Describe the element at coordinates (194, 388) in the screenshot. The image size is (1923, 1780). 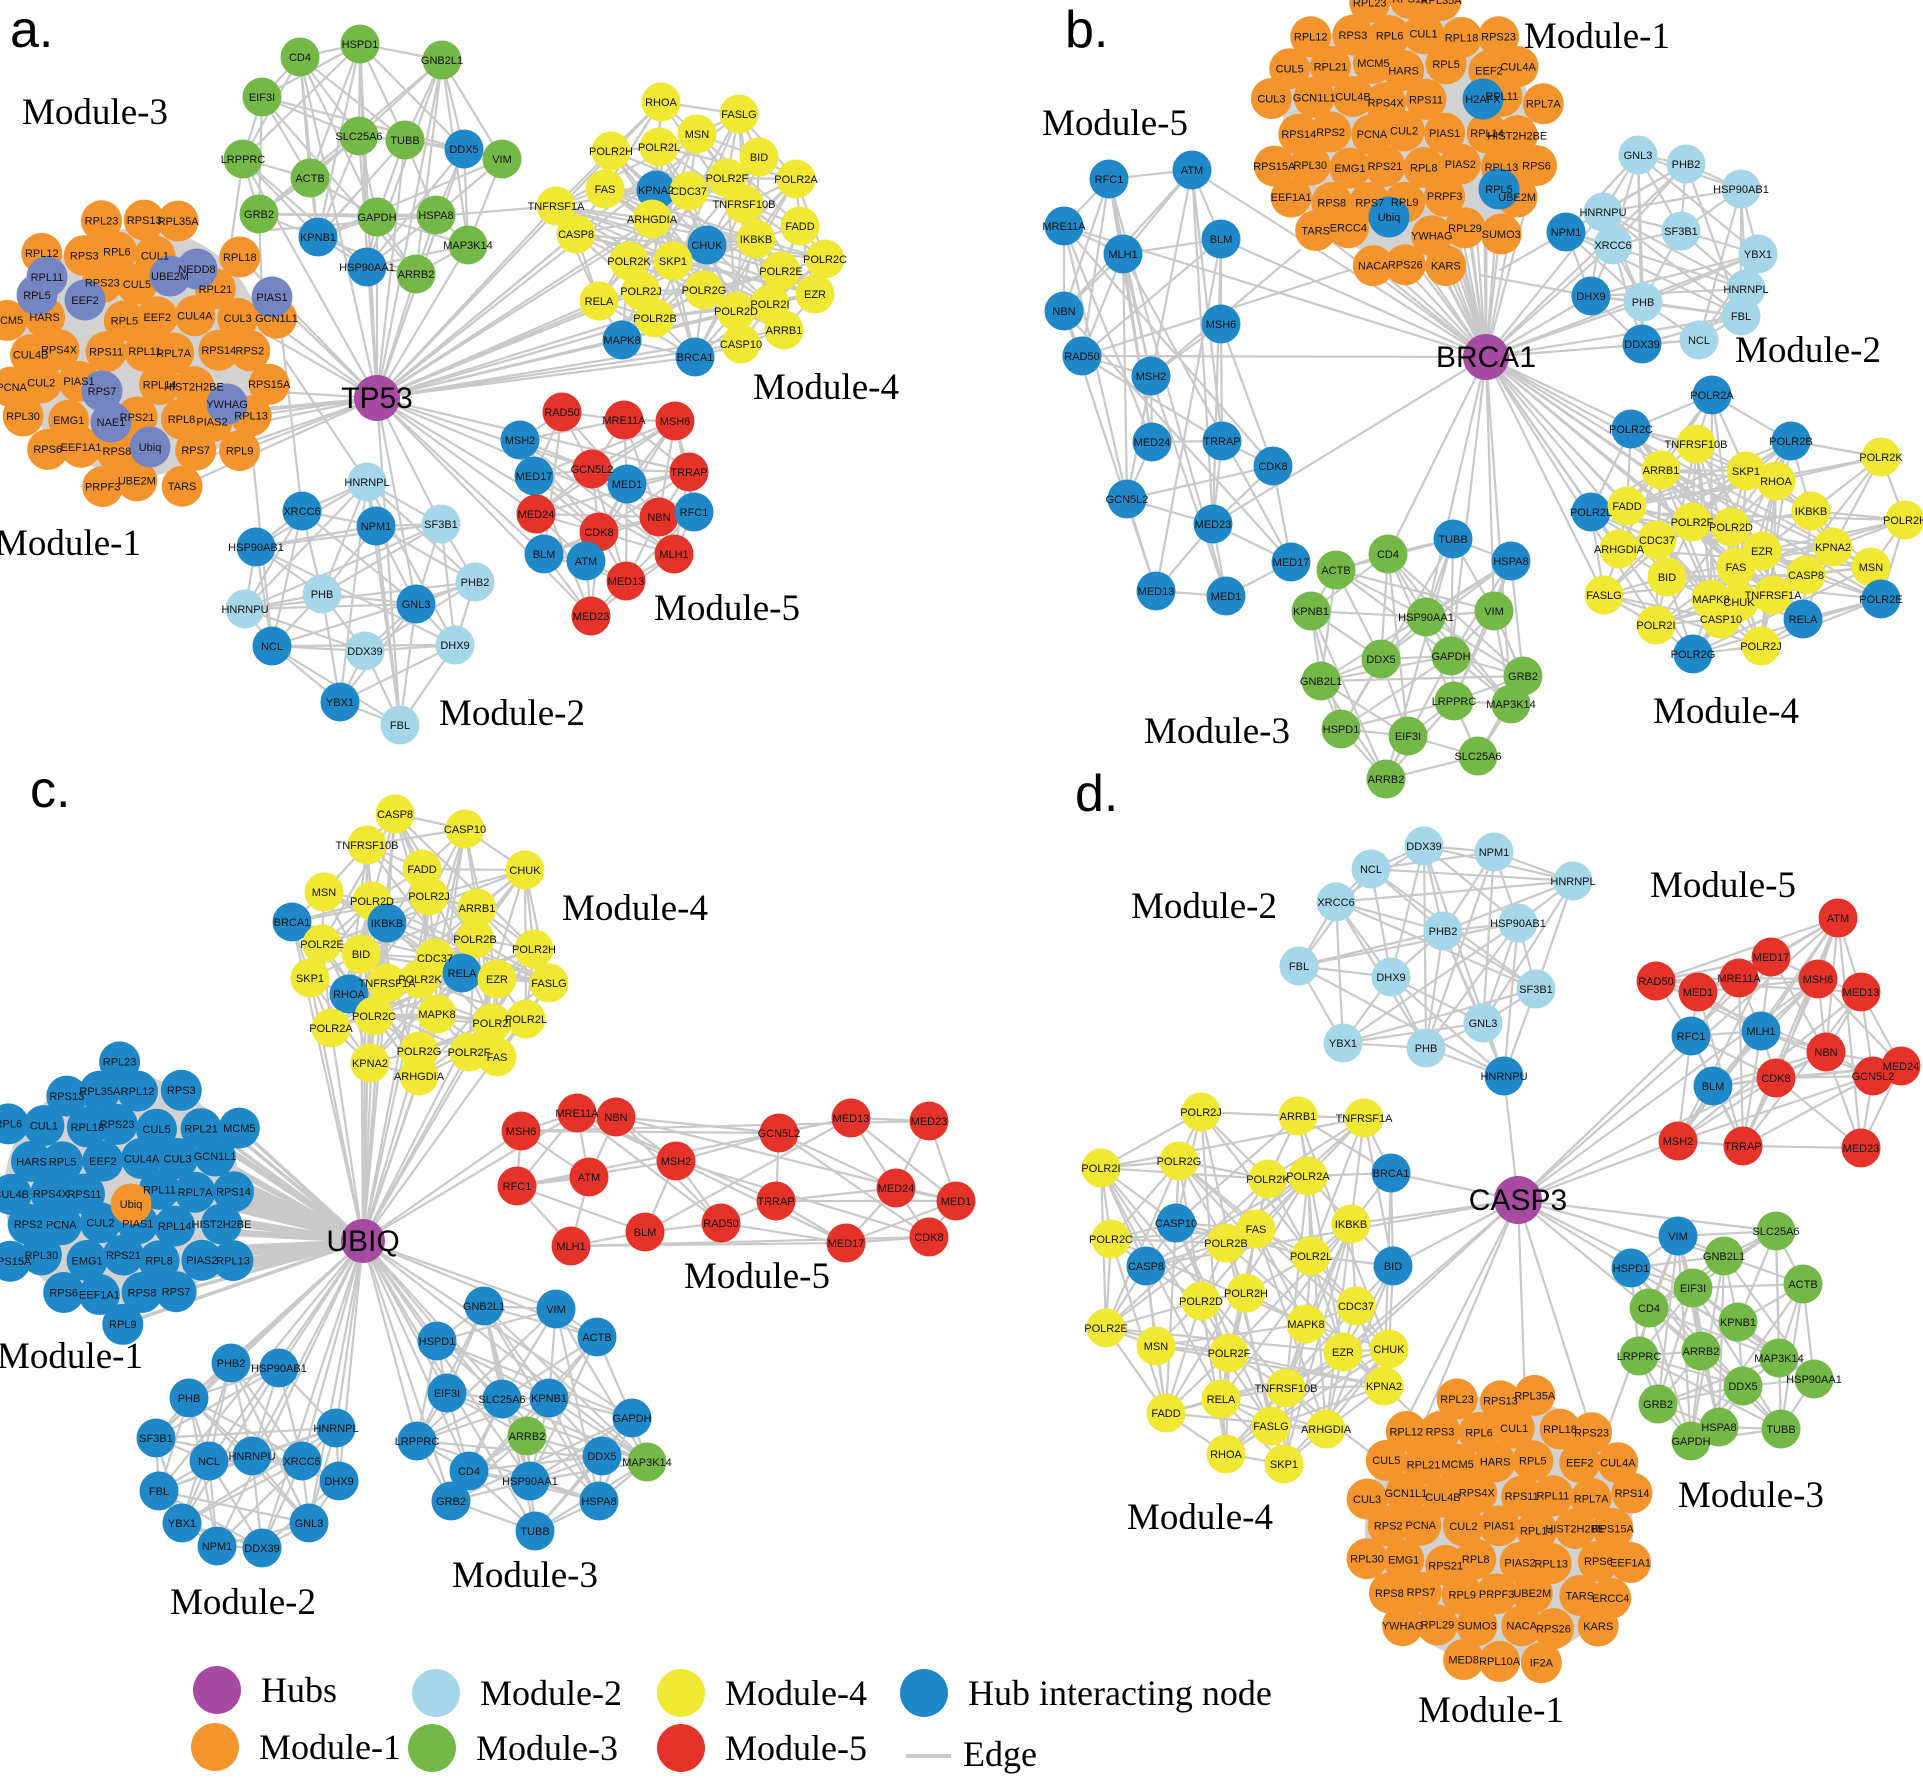
I see `svg-text: HIST2H2BE` at that location.